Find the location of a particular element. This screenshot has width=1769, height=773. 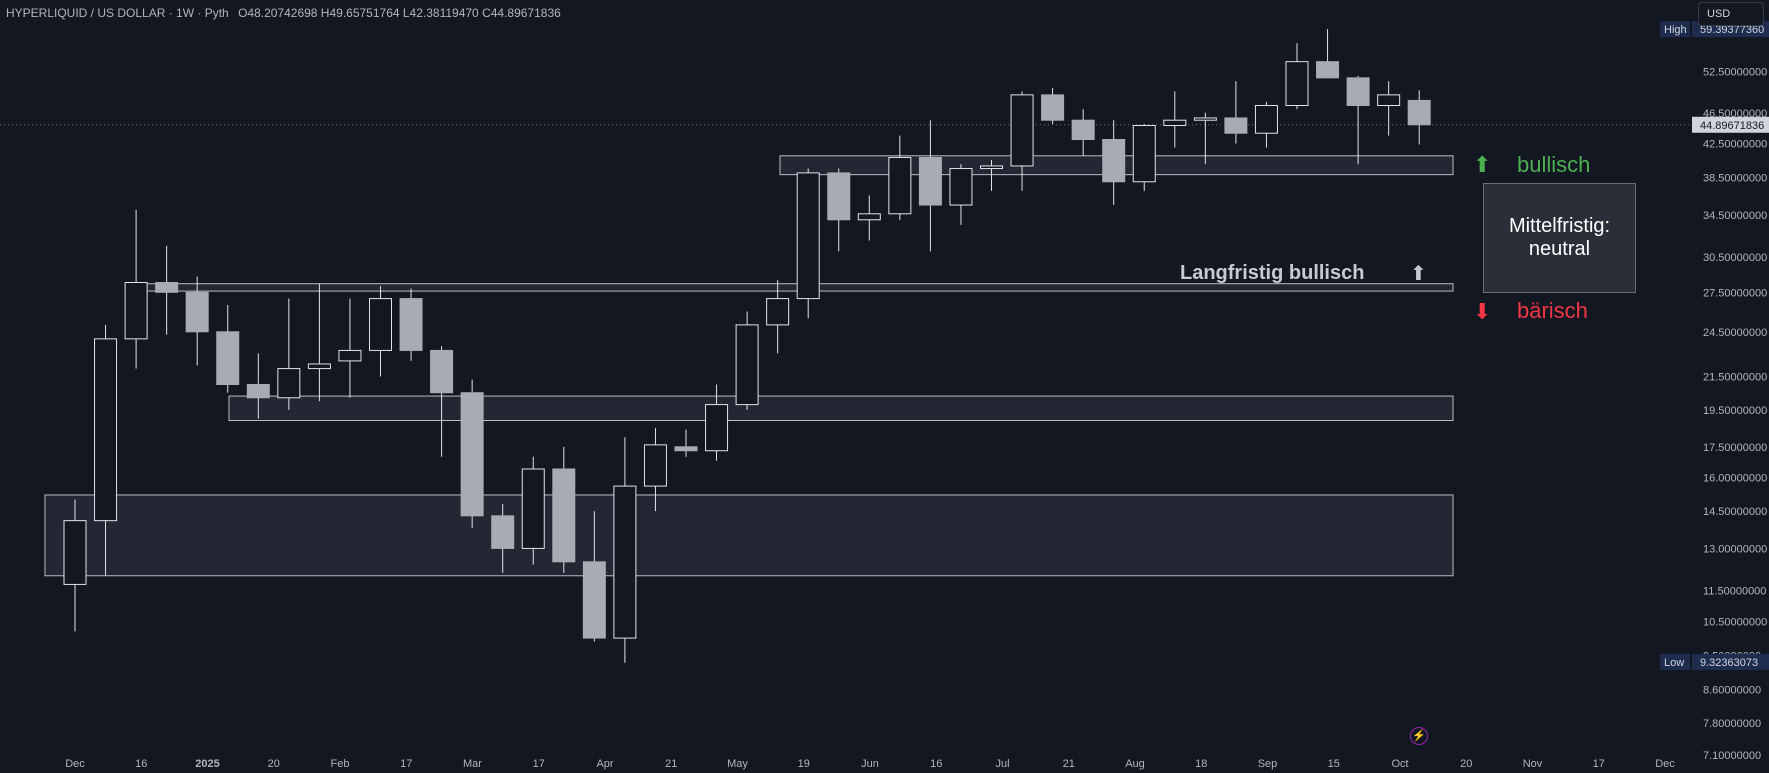

last-price-value: 44.89671836 is located at coordinates (1732, 126).